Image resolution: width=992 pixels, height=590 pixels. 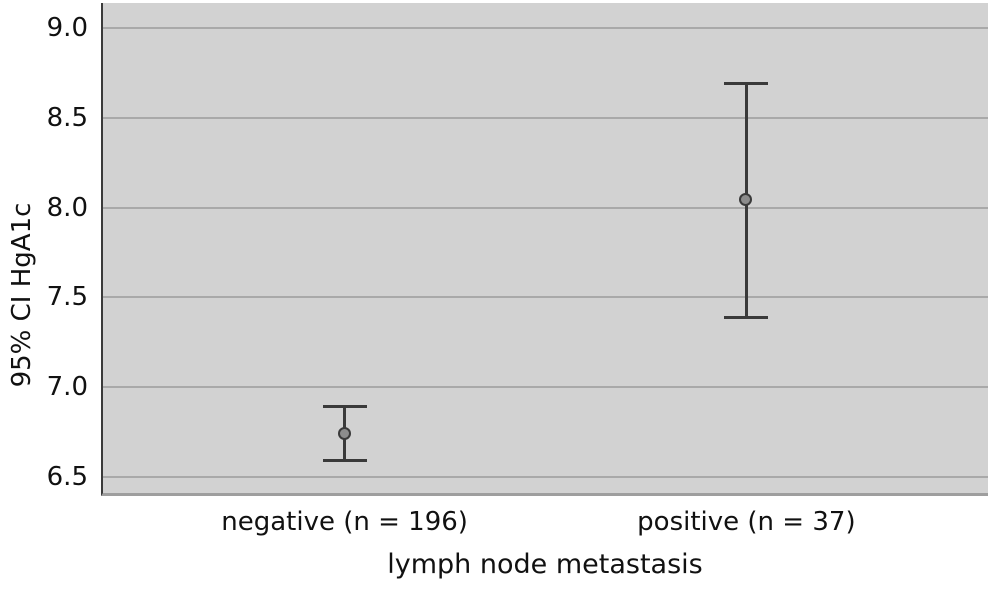 I want to click on y-tick-label: 9.0, so click(x=67, y=28).